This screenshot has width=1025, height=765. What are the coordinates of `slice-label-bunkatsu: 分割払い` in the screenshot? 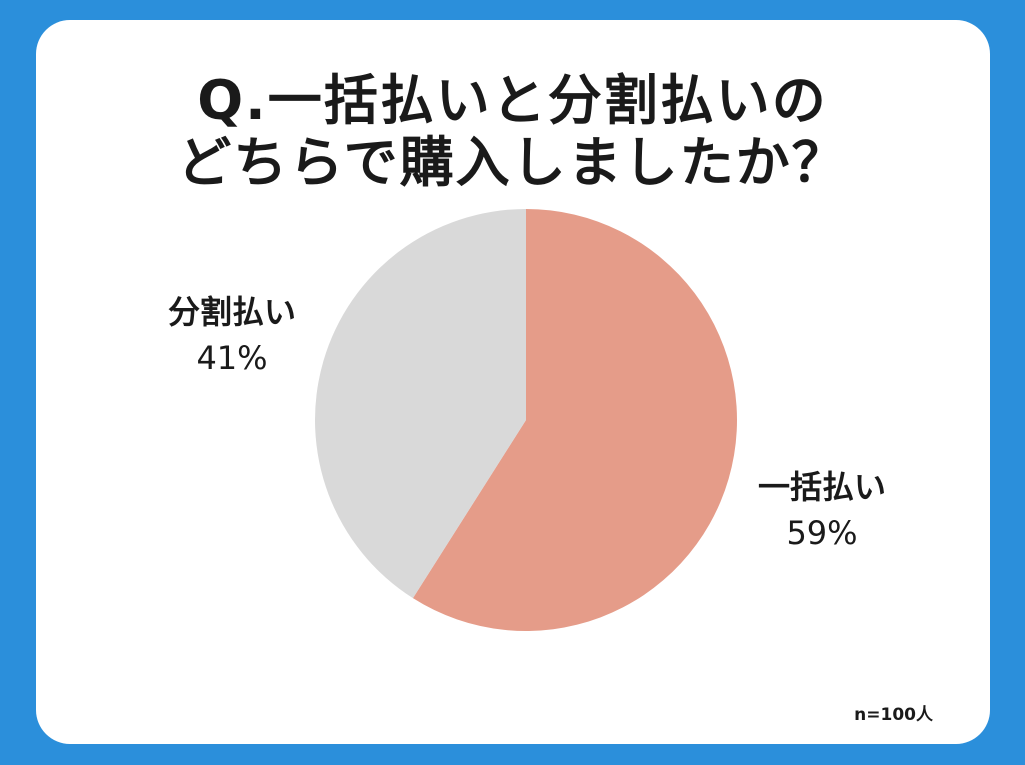 It's located at (232, 312).